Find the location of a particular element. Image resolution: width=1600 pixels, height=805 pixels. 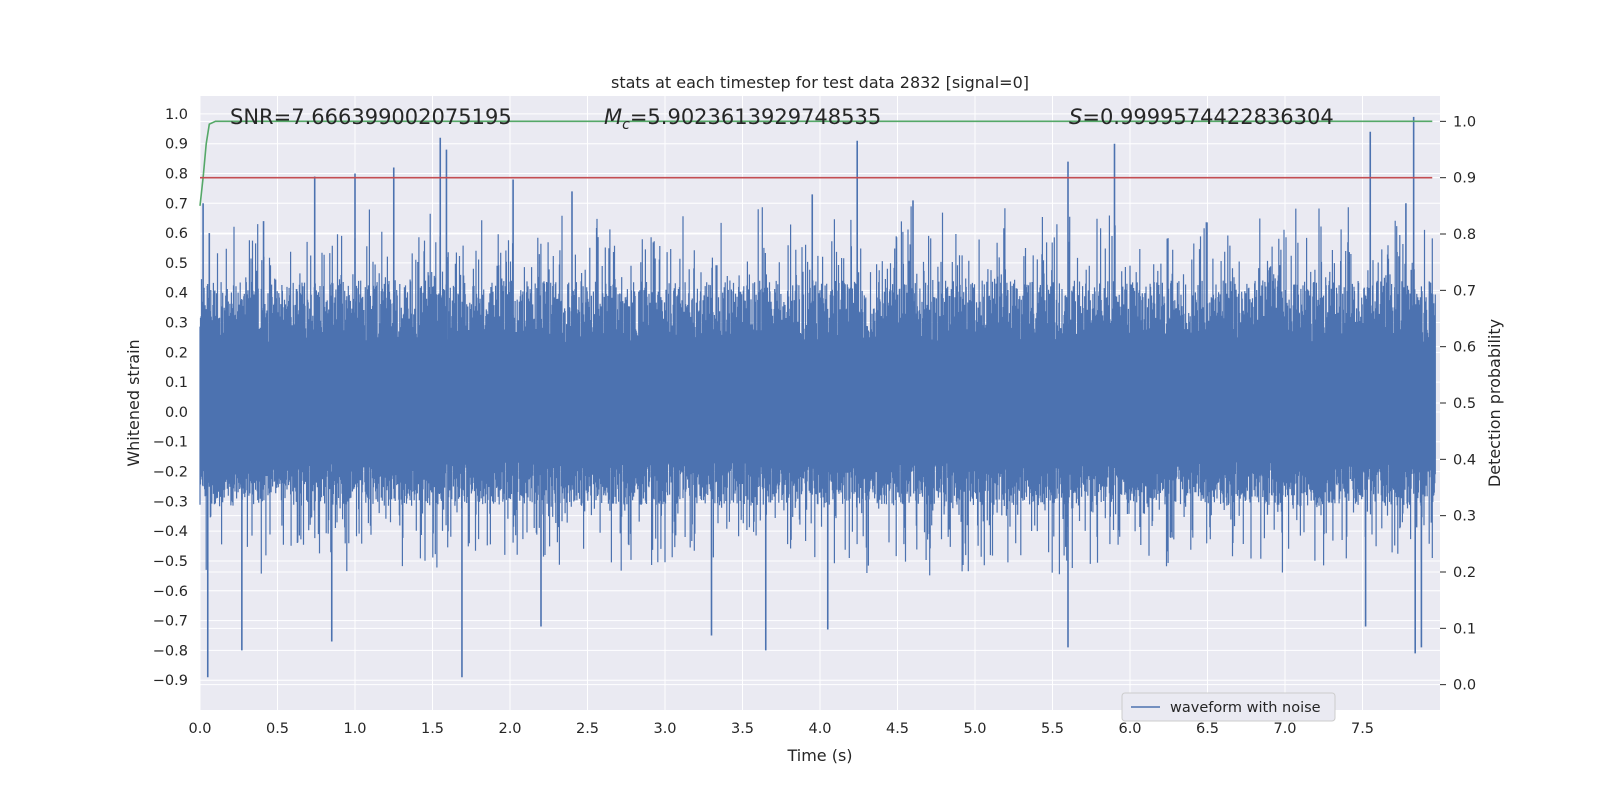

y-tick-label: 0.2 is located at coordinates (176, 353).